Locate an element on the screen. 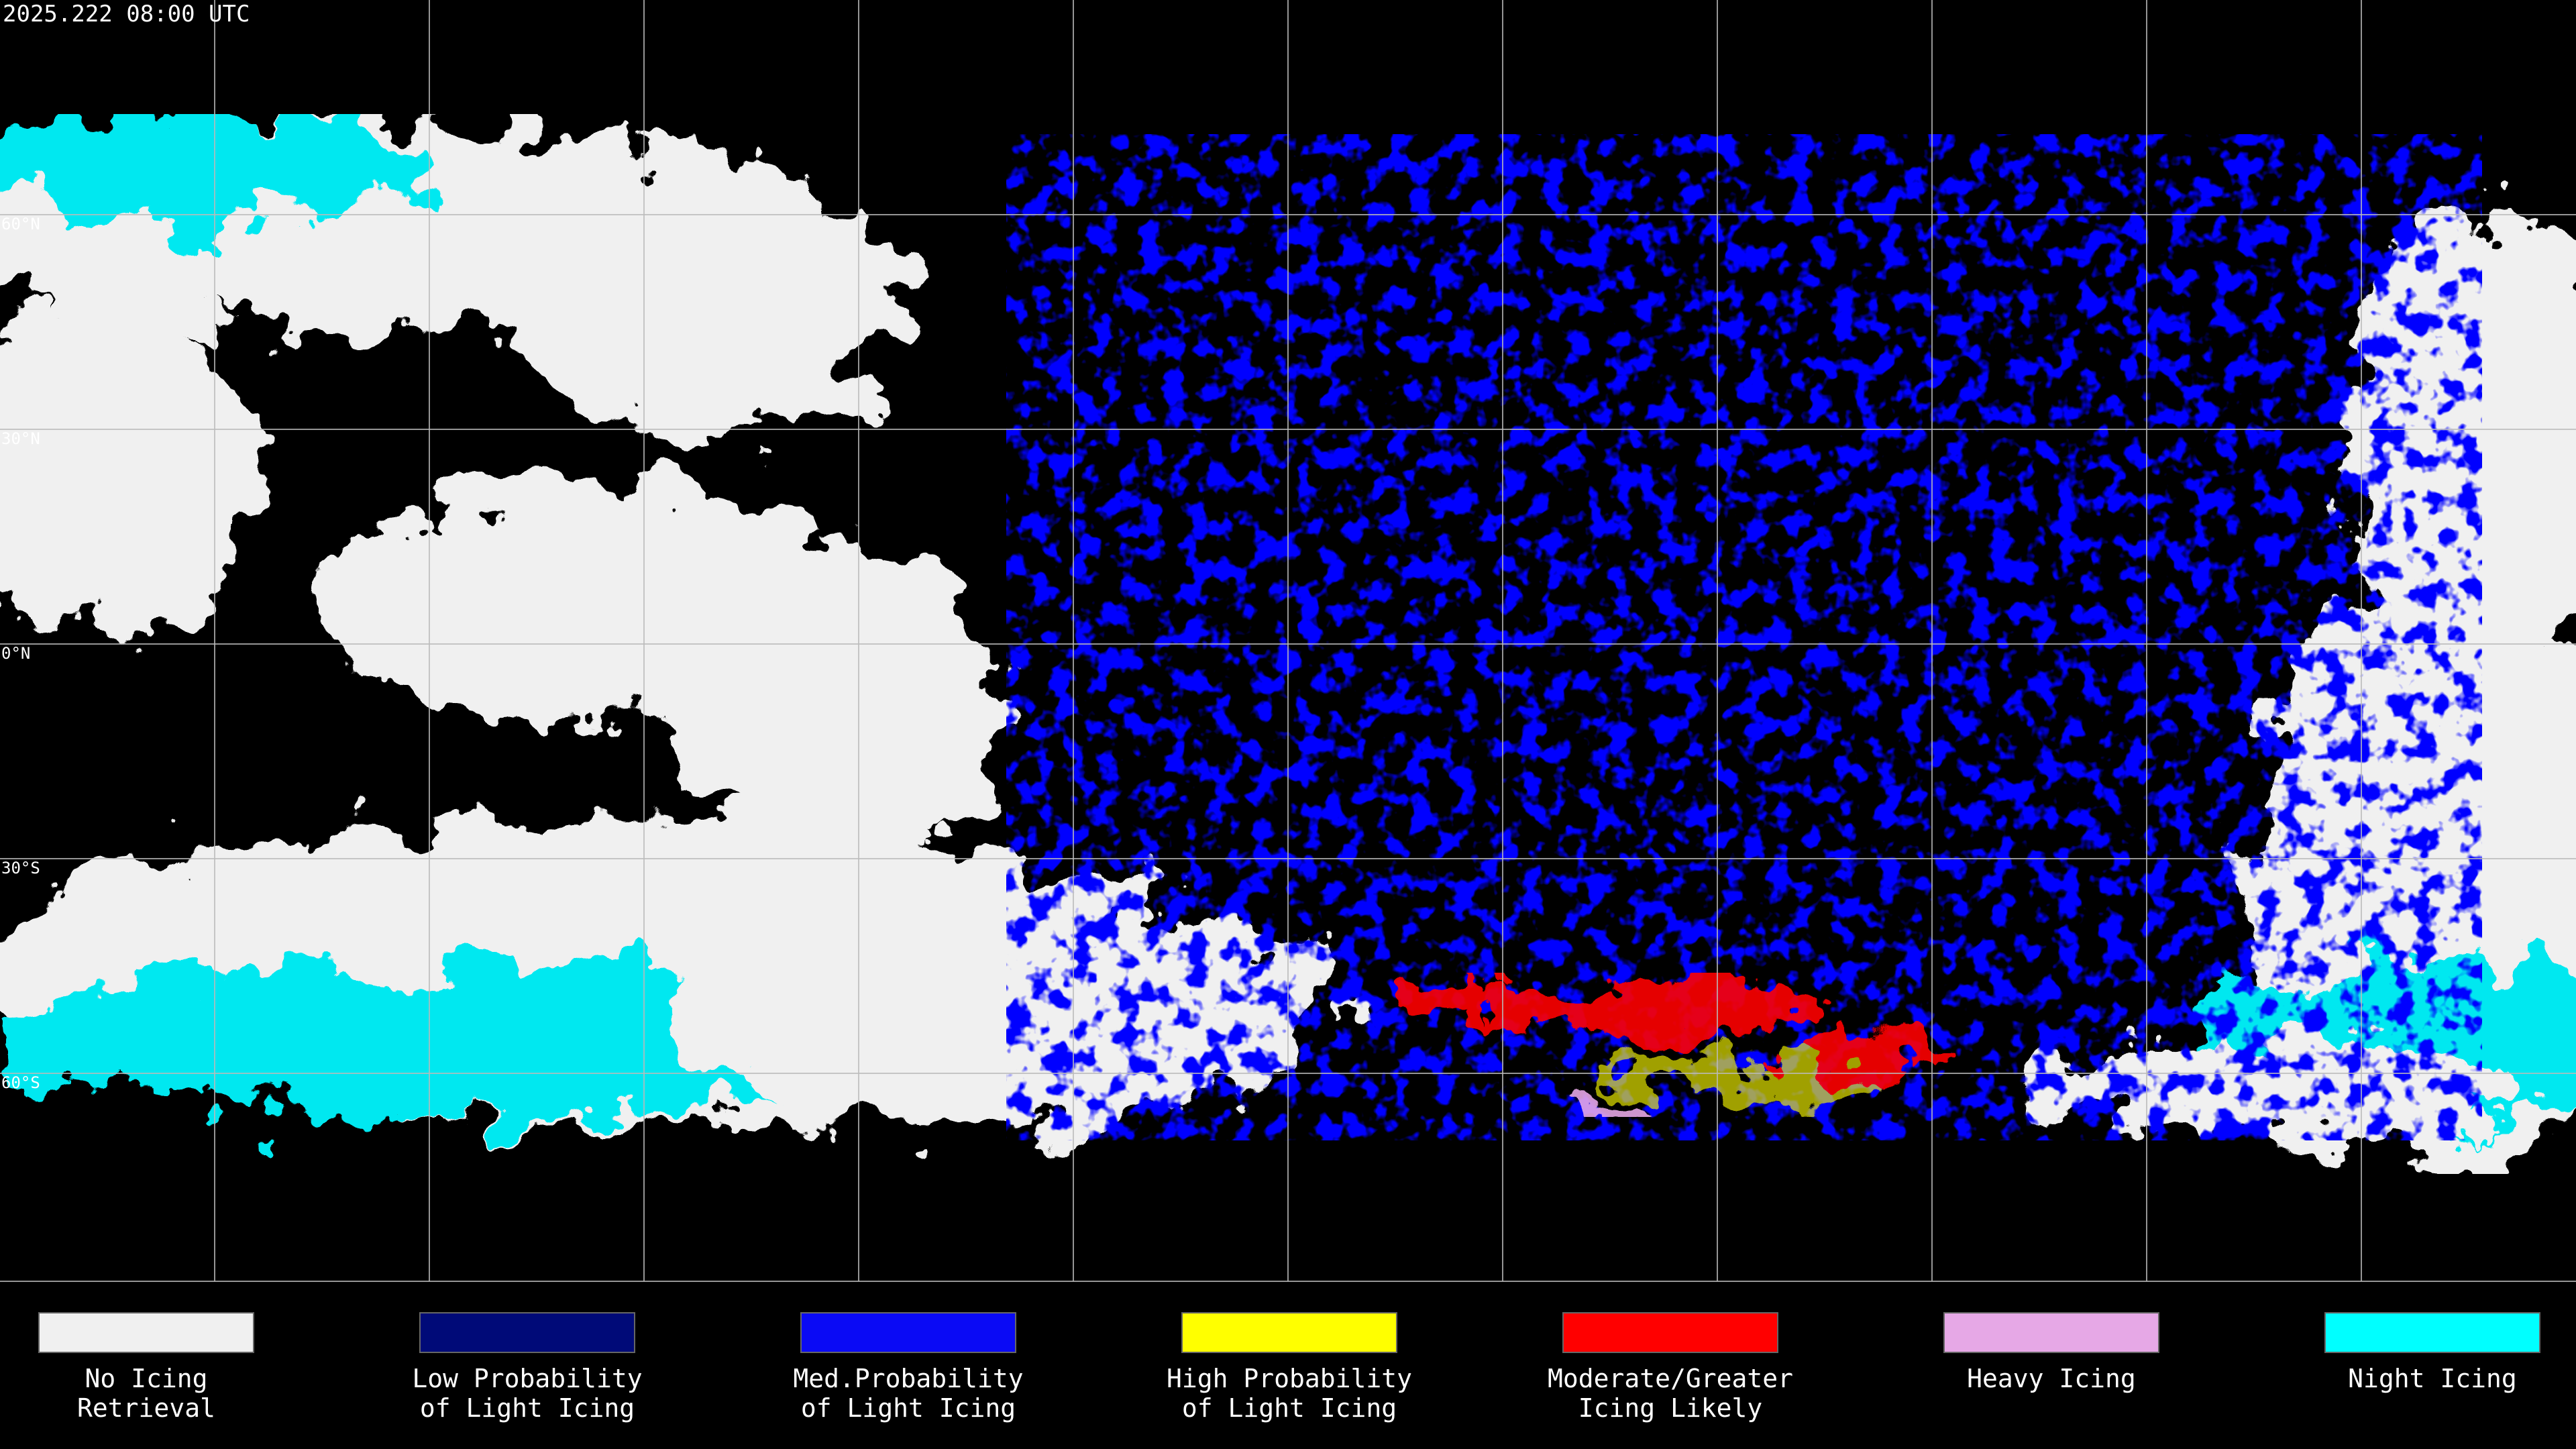 This screenshot has width=2576, height=1449. latitude-label: 0°N is located at coordinates (15, 653).